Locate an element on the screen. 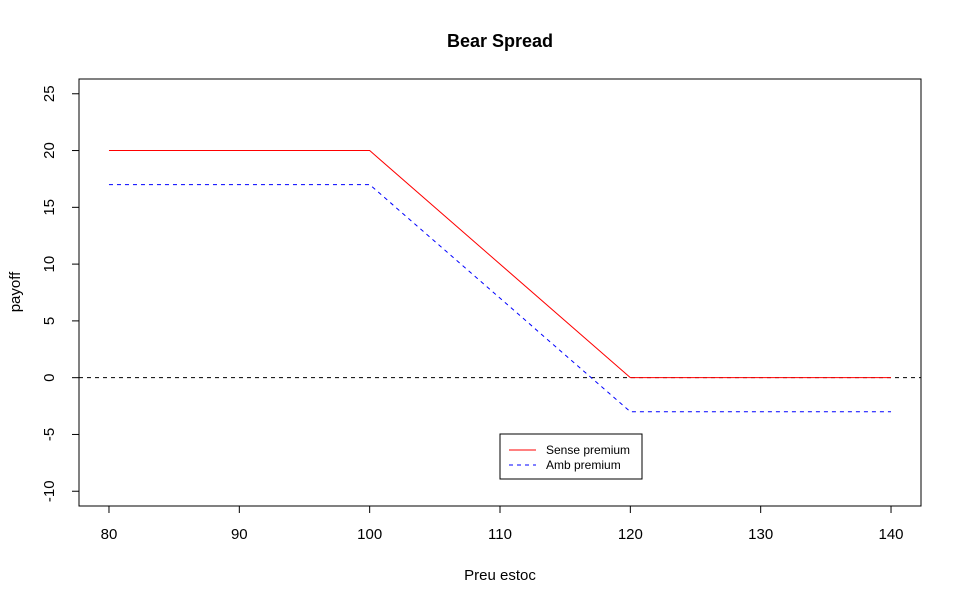  x-tick-label: 120 is located at coordinates (630, 534).